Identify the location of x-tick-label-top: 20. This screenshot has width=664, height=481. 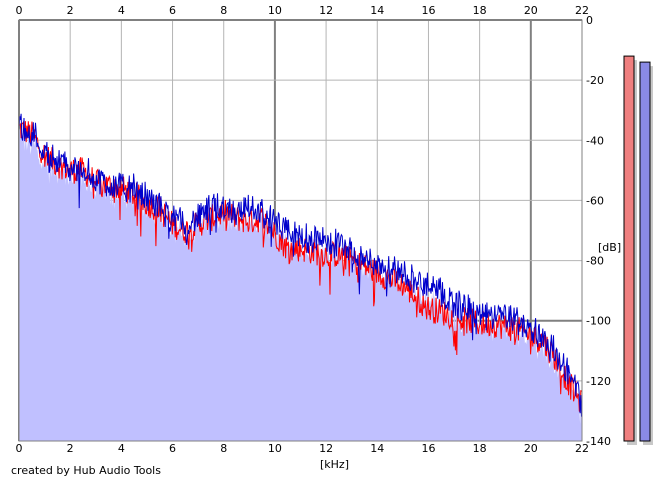
(531, 10).